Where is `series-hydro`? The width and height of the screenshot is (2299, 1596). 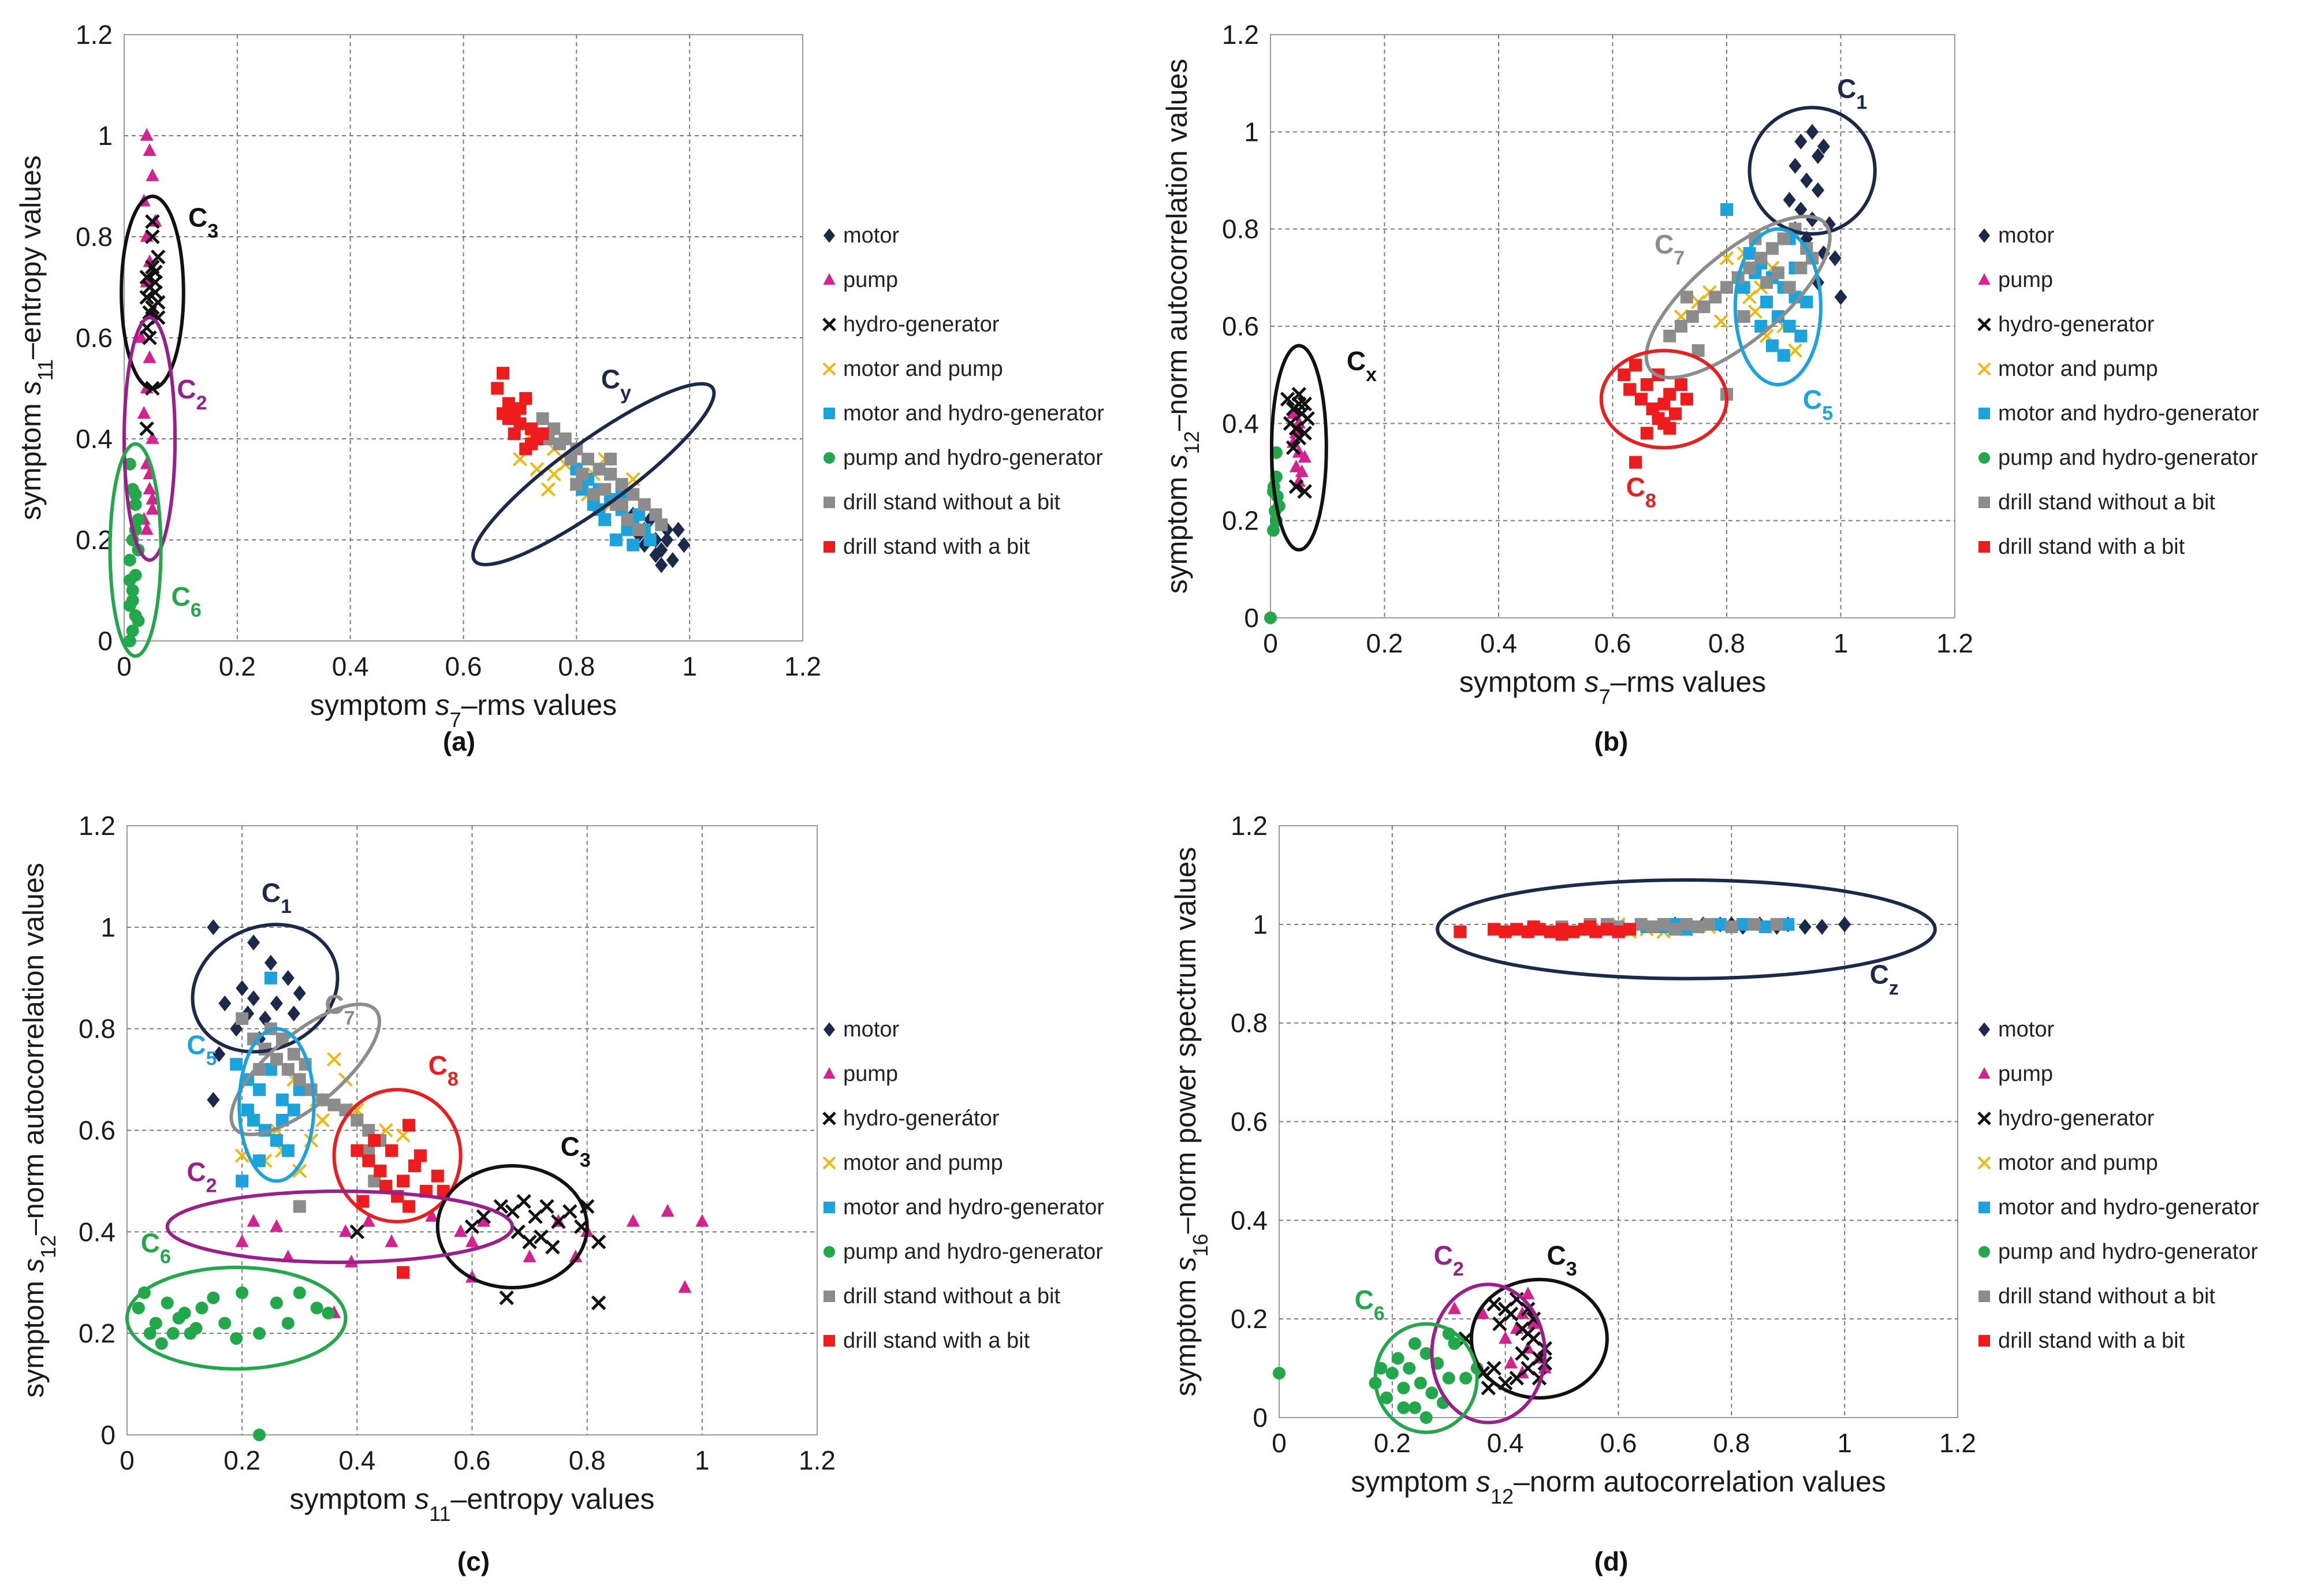 series-hydro is located at coordinates (1505, 1344).